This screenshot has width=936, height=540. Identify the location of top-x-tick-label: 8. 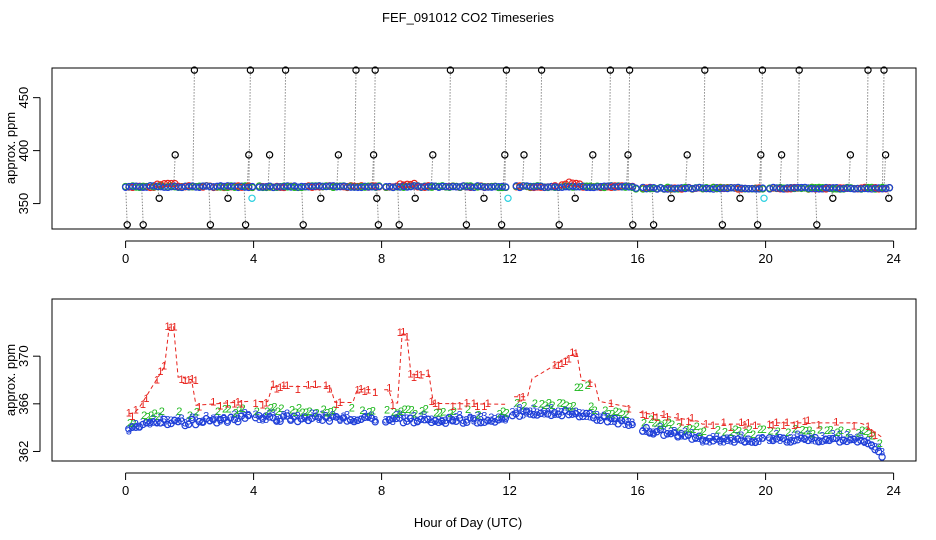
(381, 258).